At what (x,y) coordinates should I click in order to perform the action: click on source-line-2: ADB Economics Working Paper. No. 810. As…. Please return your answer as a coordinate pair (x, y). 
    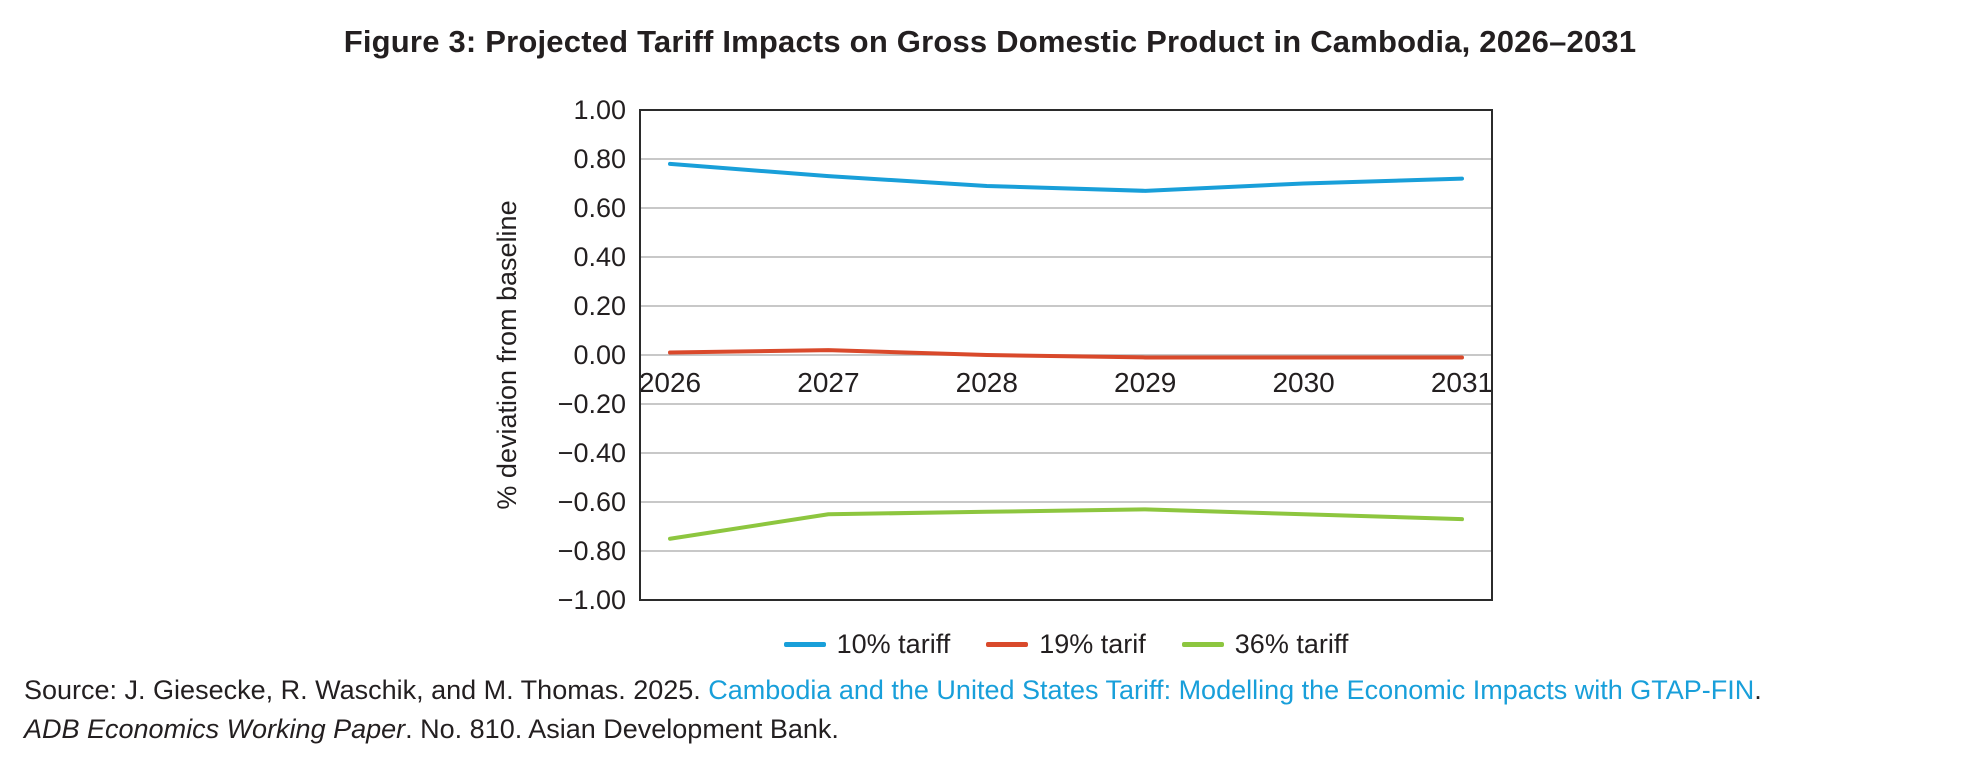
    Looking at the image, I should click on (989, 729).